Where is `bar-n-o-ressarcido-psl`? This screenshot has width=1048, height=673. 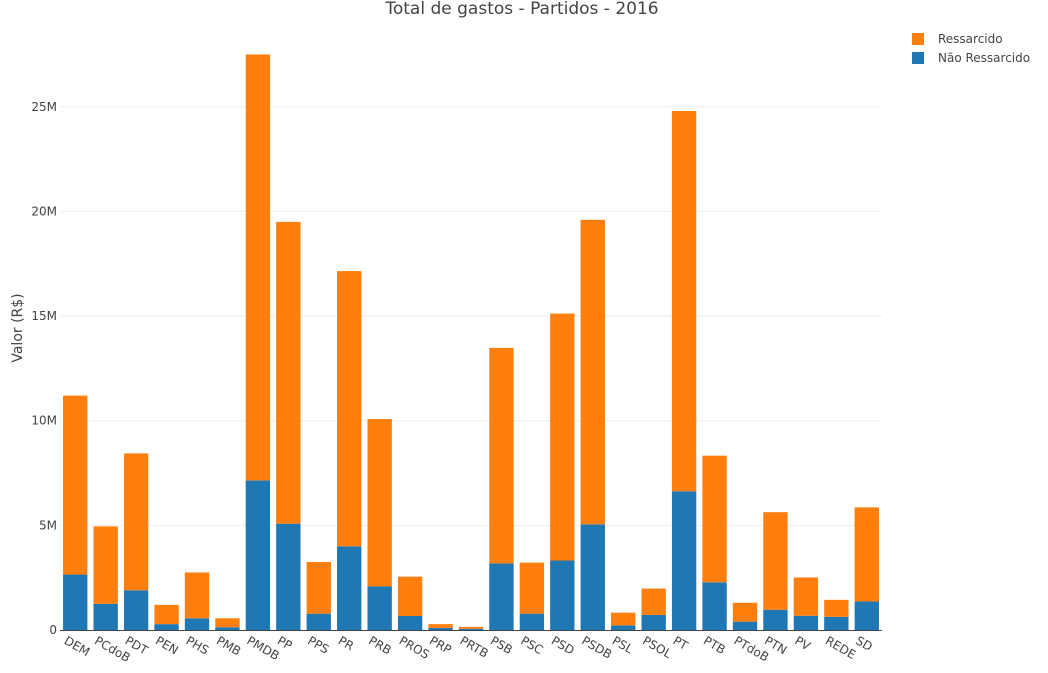
bar-n-o-ressarcido-psl is located at coordinates (623, 627).